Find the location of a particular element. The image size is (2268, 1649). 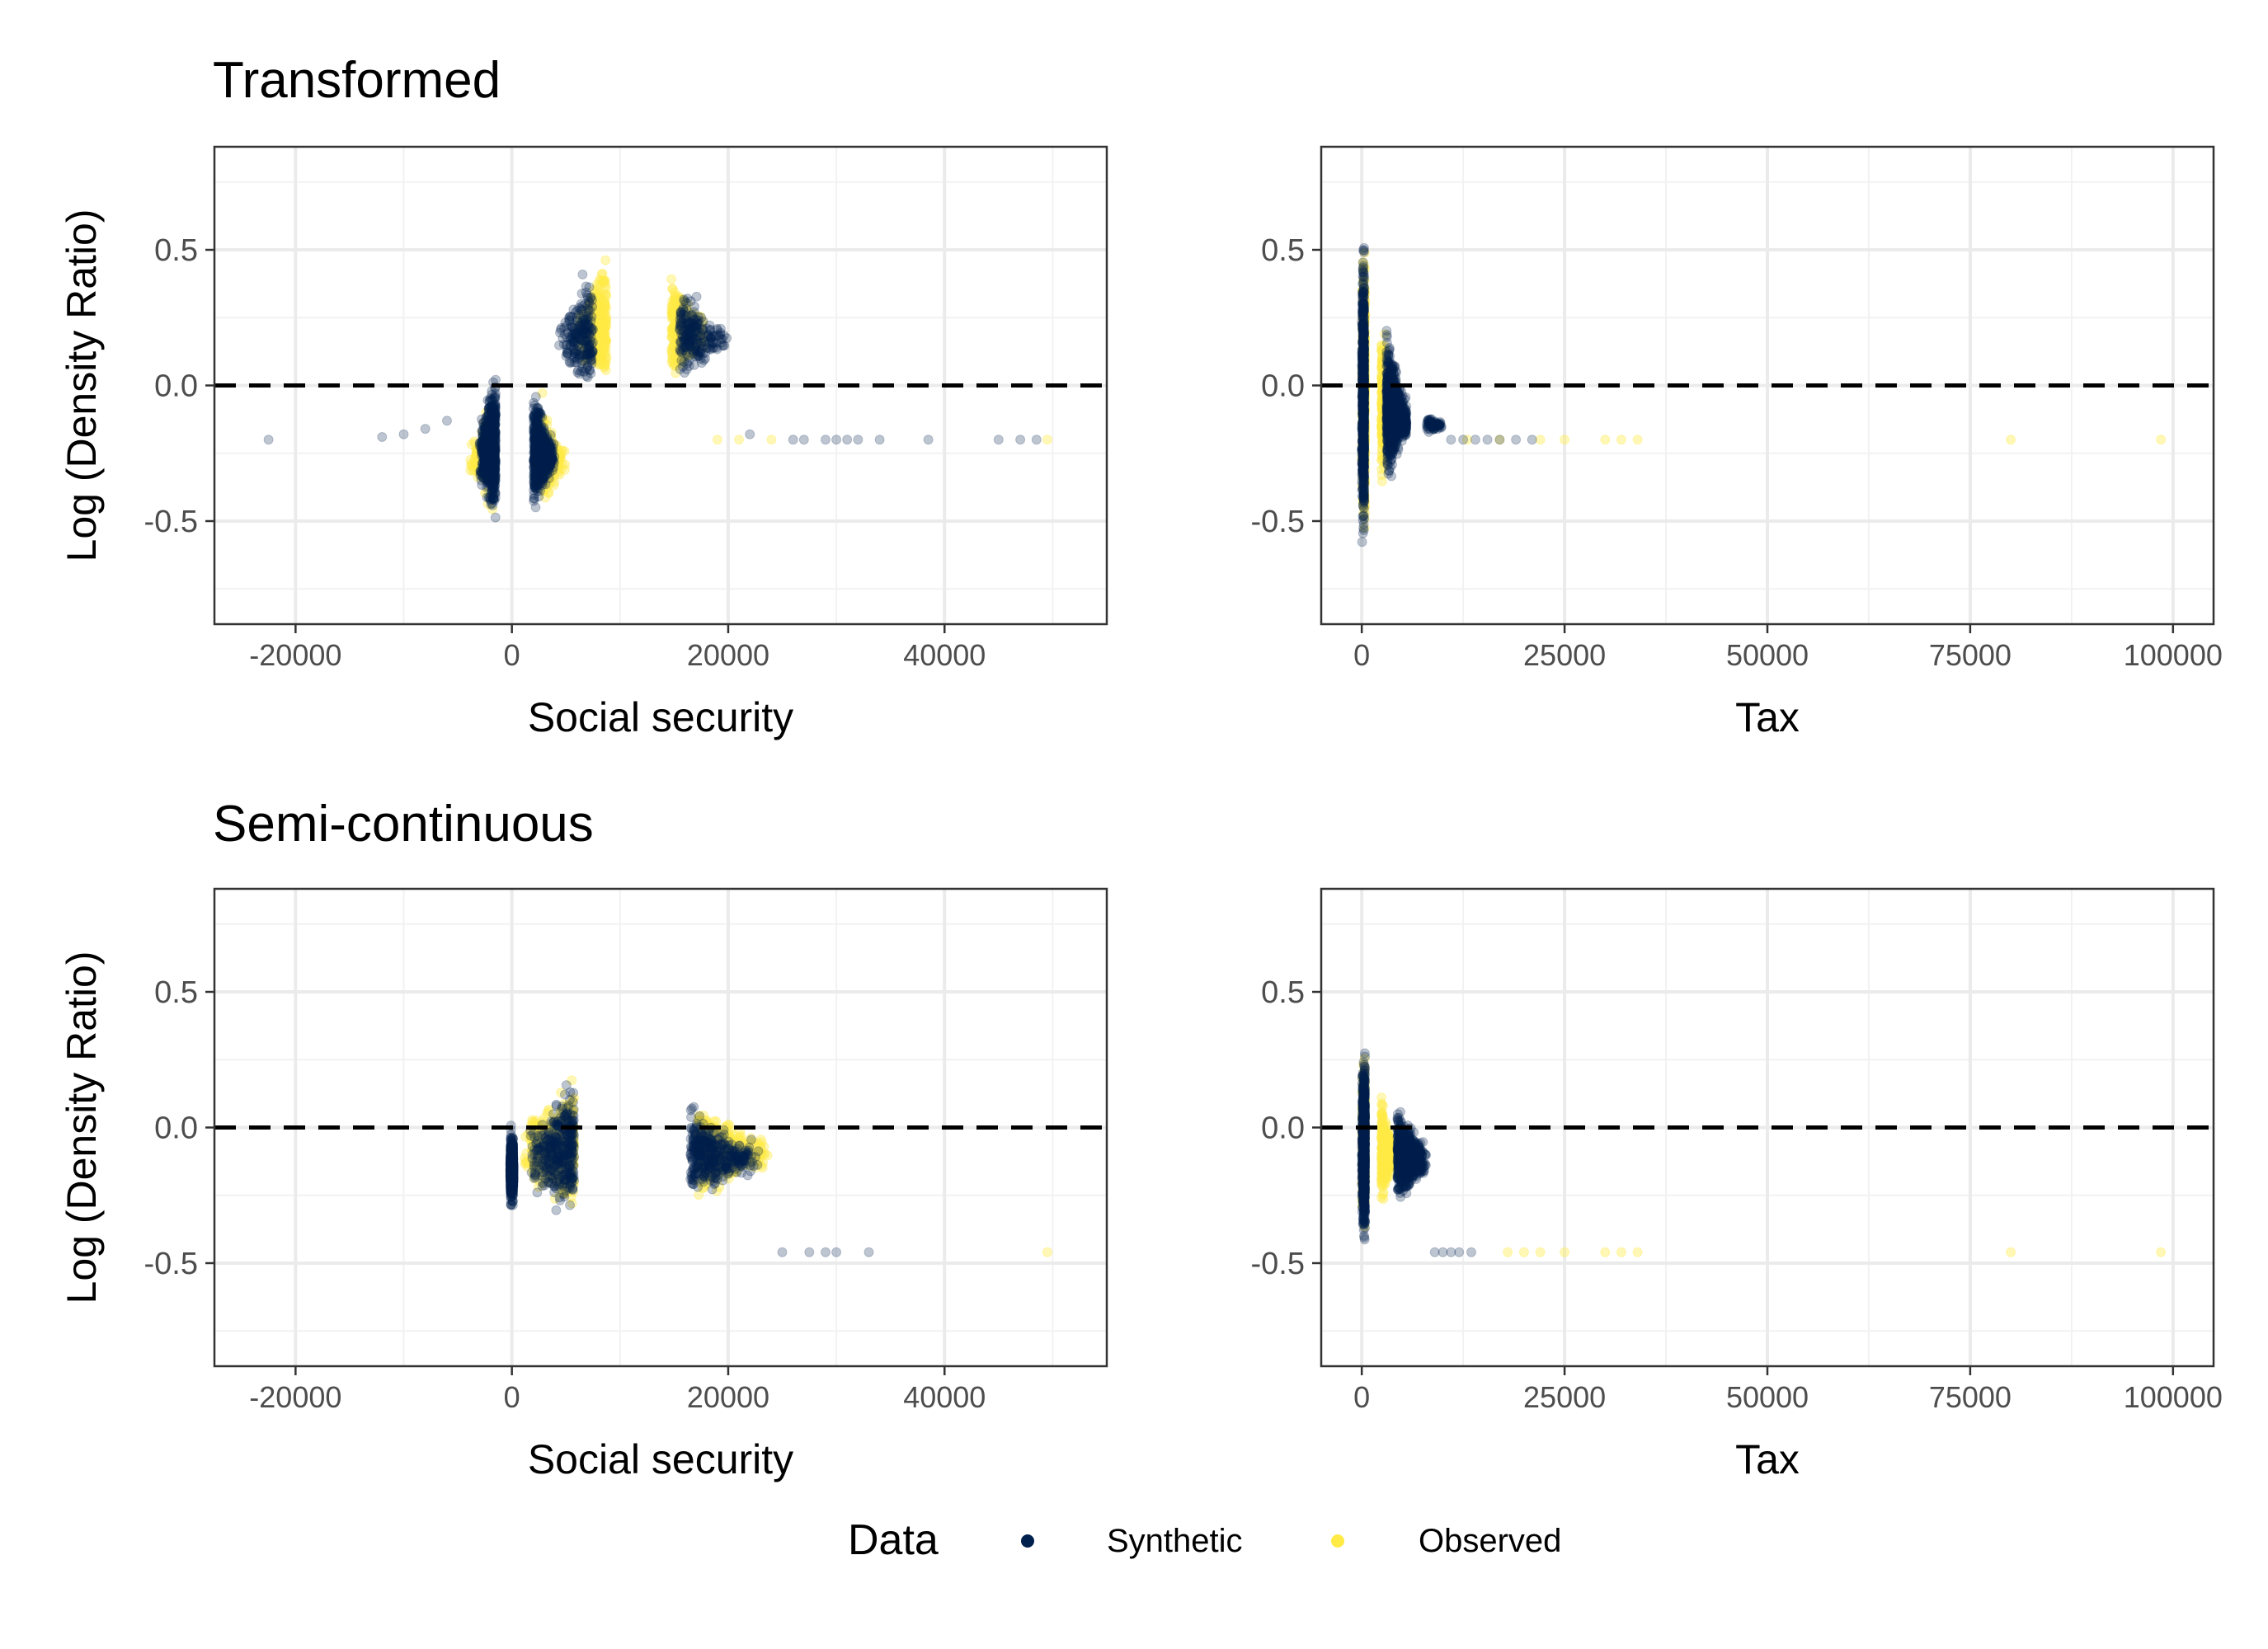

x-tick-label: 40000 is located at coordinates (944, 655).